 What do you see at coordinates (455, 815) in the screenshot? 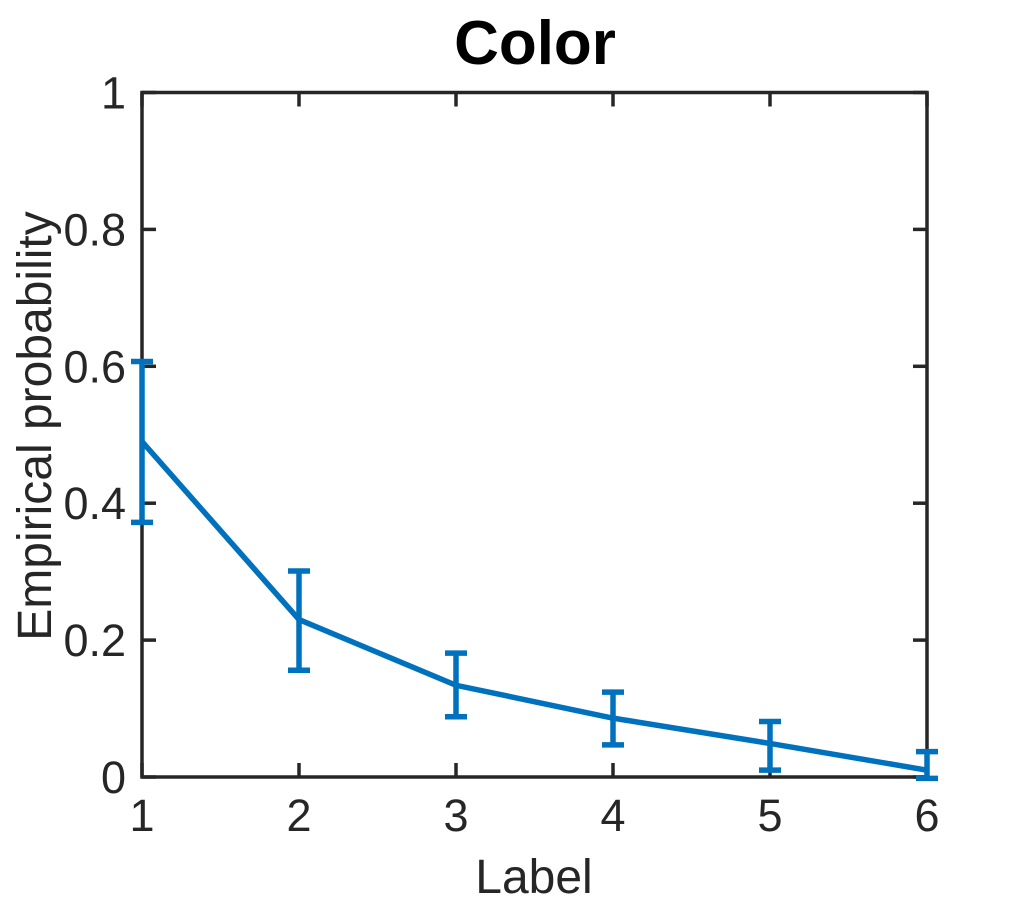
I see `x-tick-label: 3` at bounding box center [455, 815].